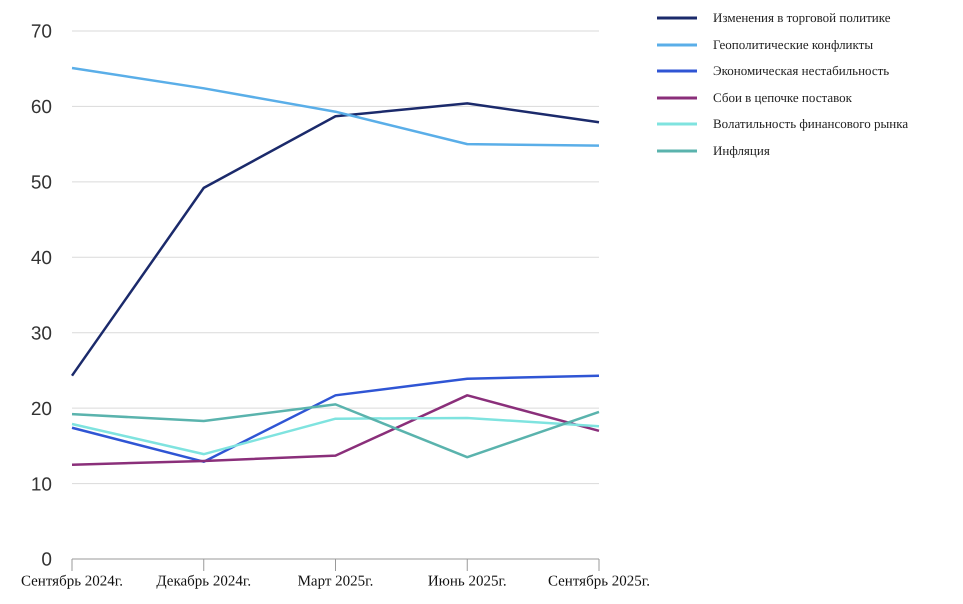  What do you see at coordinates (810, 124) in the screenshot?
I see `legend-label: Волатильность финансового рынка` at bounding box center [810, 124].